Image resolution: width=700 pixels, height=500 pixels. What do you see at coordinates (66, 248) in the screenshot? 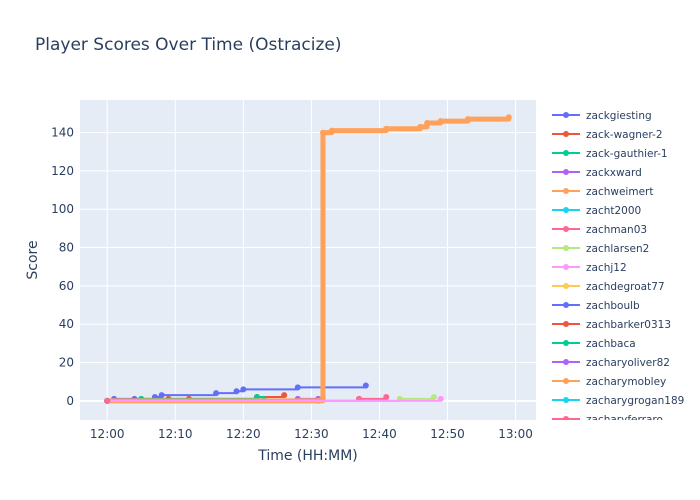
I see `y-tick-label: 80` at bounding box center [66, 248].